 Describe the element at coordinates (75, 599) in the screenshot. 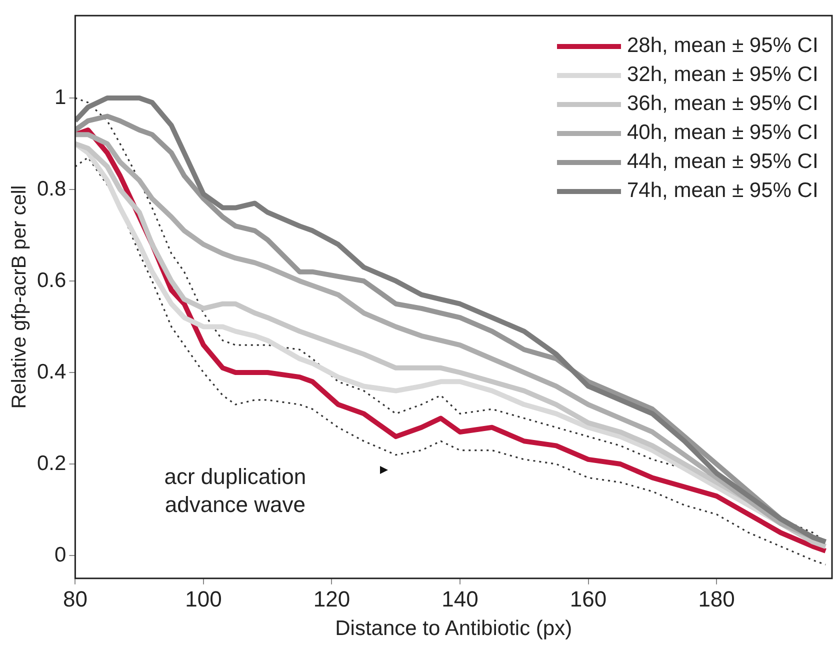

I see `x-tick-label: 80` at that location.